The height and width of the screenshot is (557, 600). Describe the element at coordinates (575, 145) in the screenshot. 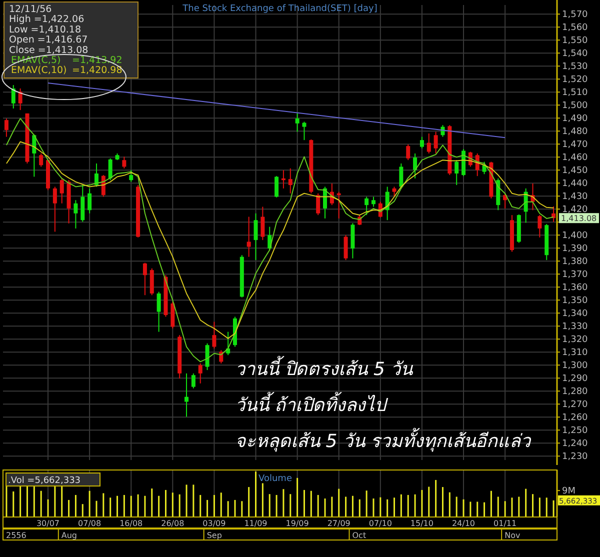

I see `y-tick-label: 1,470` at that location.